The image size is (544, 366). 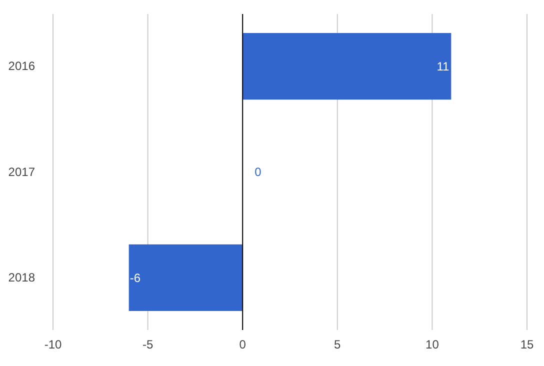 What do you see at coordinates (338, 345) in the screenshot?
I see `x-tick-label: 5` at bounding box center [338, 345].